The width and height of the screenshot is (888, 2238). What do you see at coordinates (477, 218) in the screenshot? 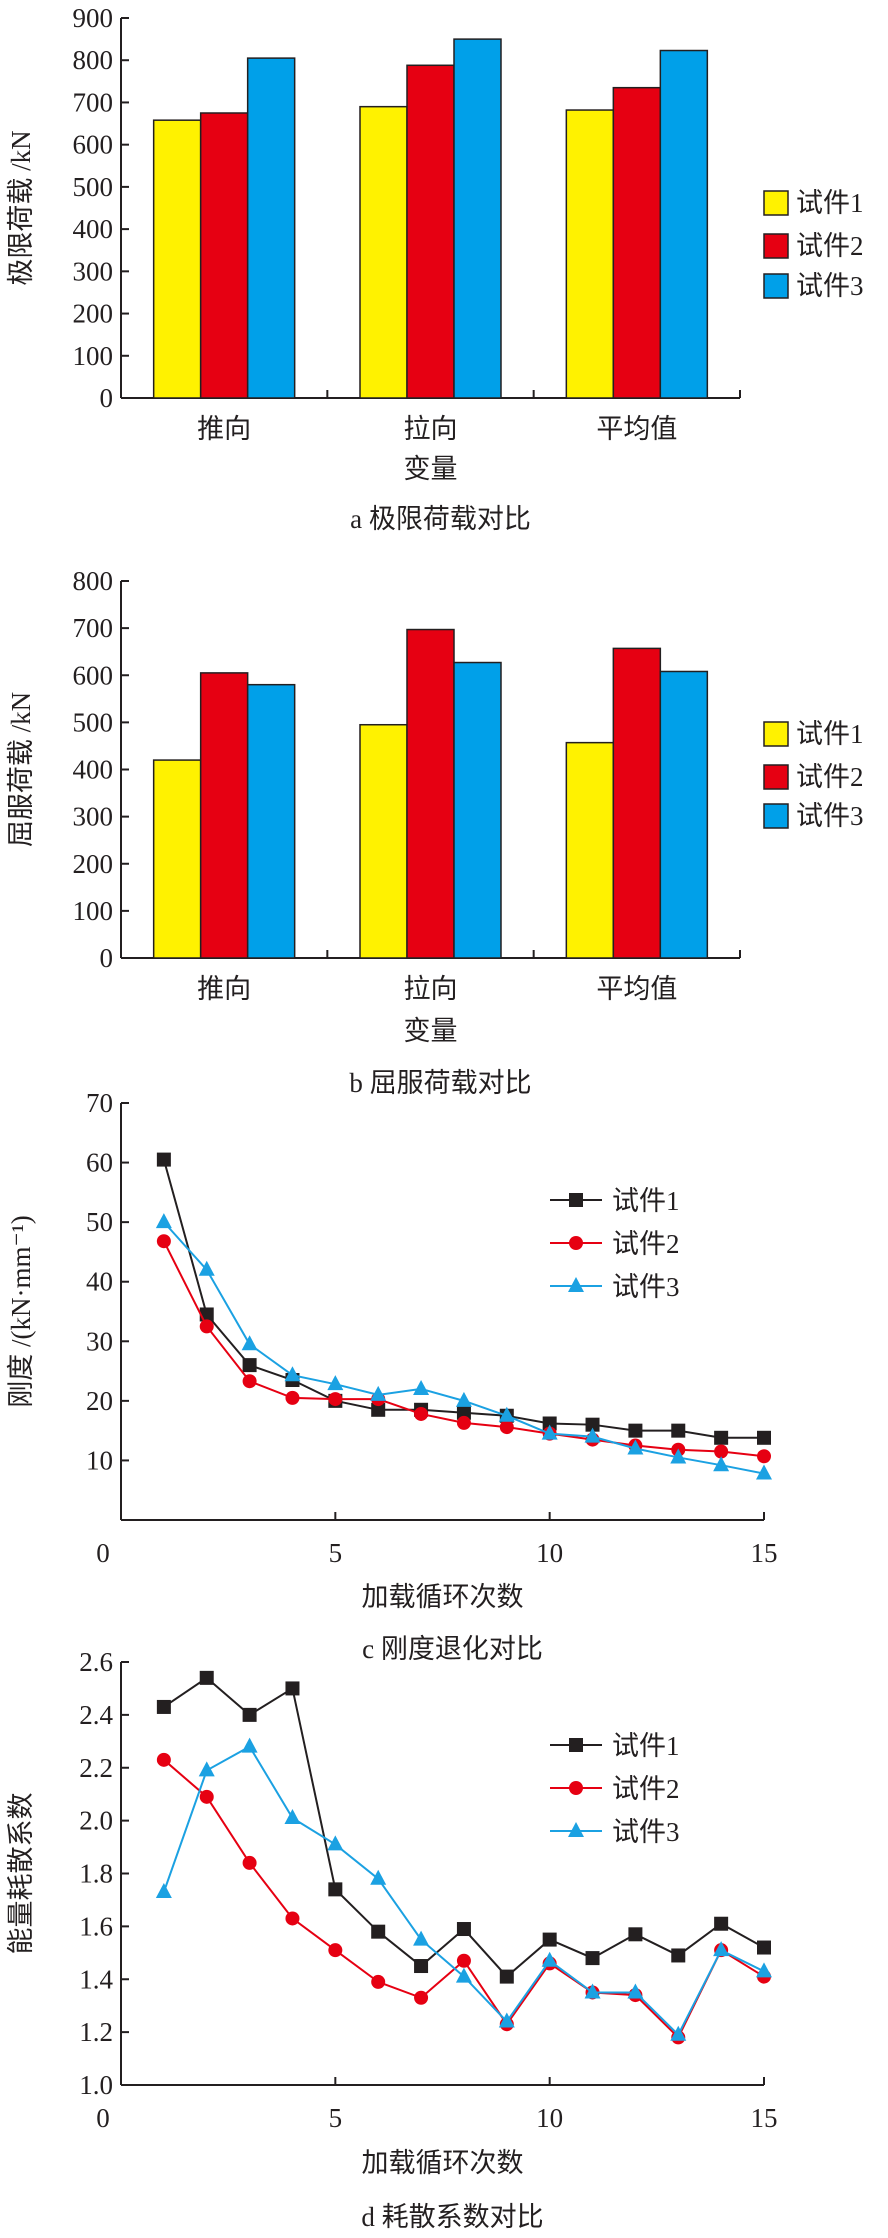
I see `bar-拉向-试件3` at bounding box center [477, 218].